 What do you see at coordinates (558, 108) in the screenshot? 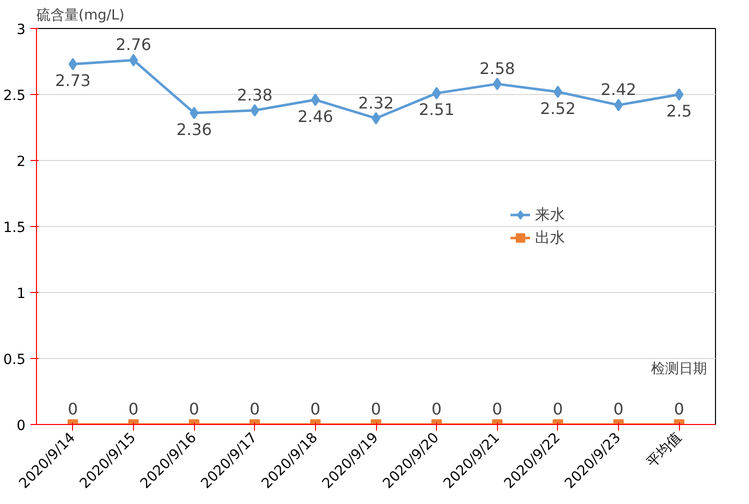
I see `data-label: 2.52` at bounding box center [558, 108].